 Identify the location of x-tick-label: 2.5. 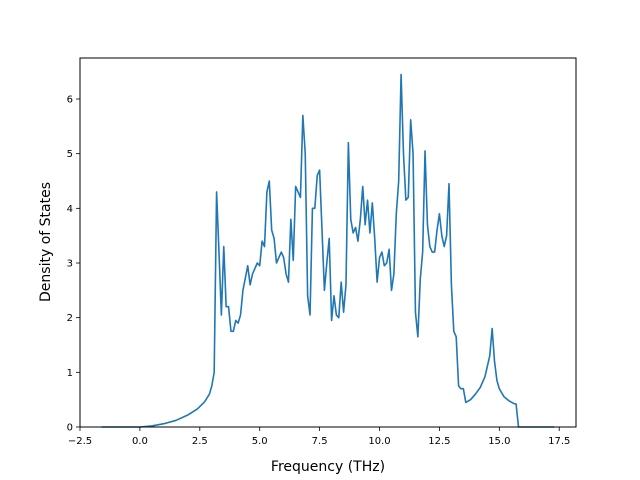
(200, 441).